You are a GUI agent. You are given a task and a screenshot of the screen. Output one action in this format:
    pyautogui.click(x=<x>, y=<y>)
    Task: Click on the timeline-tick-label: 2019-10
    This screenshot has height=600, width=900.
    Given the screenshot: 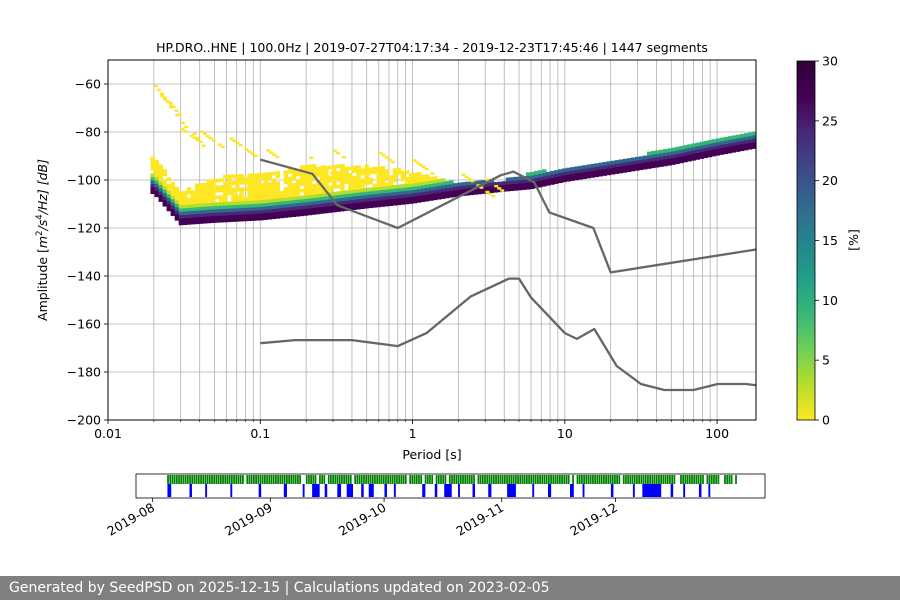 What is the action you would take?
    pyautogui.click(x=362, y=519)
    